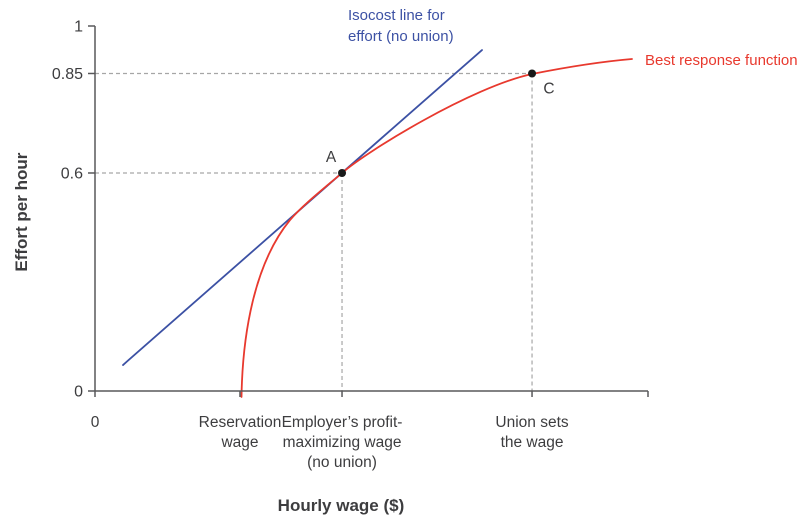  What do you see at coordinates (331, 157) in the screenshot?
I see `point-a-label: A` at bounding box center [331, 157].